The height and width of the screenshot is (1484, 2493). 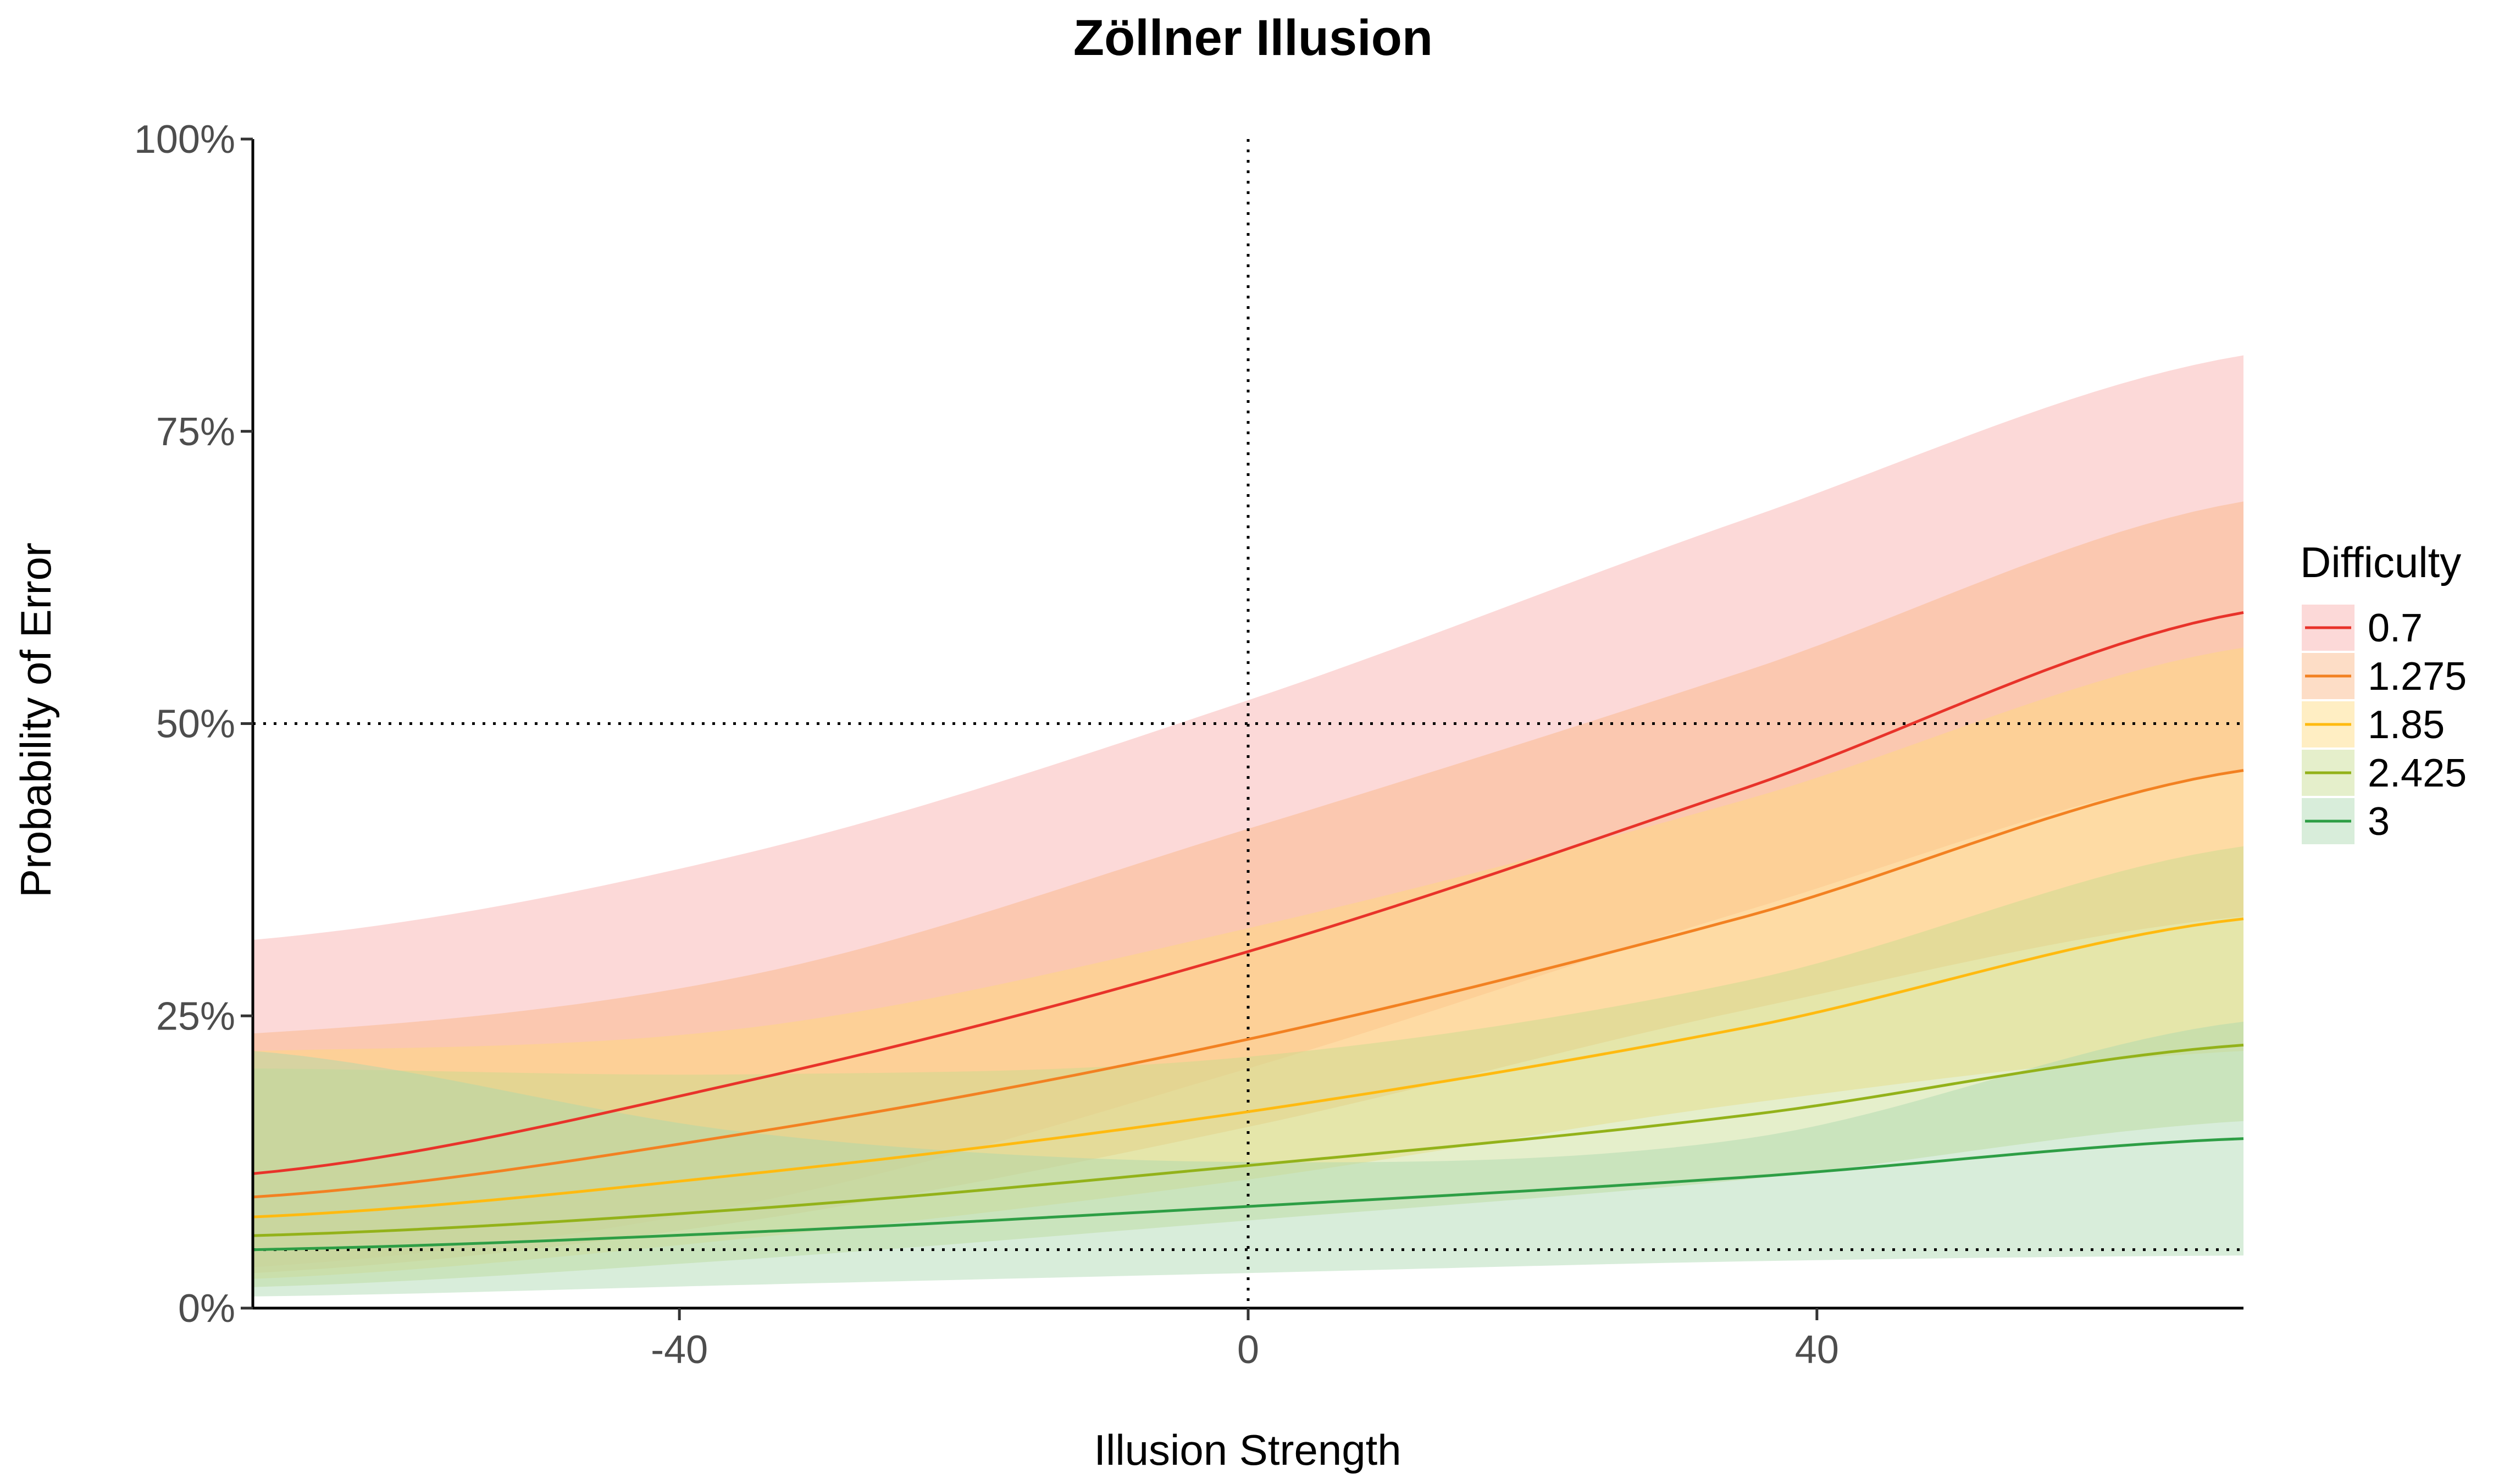 What do you see at coordinates (2363, 628) in the screenshot?
I see `legend-item-0.7: 0.7` at bounding box center [2363, 628].